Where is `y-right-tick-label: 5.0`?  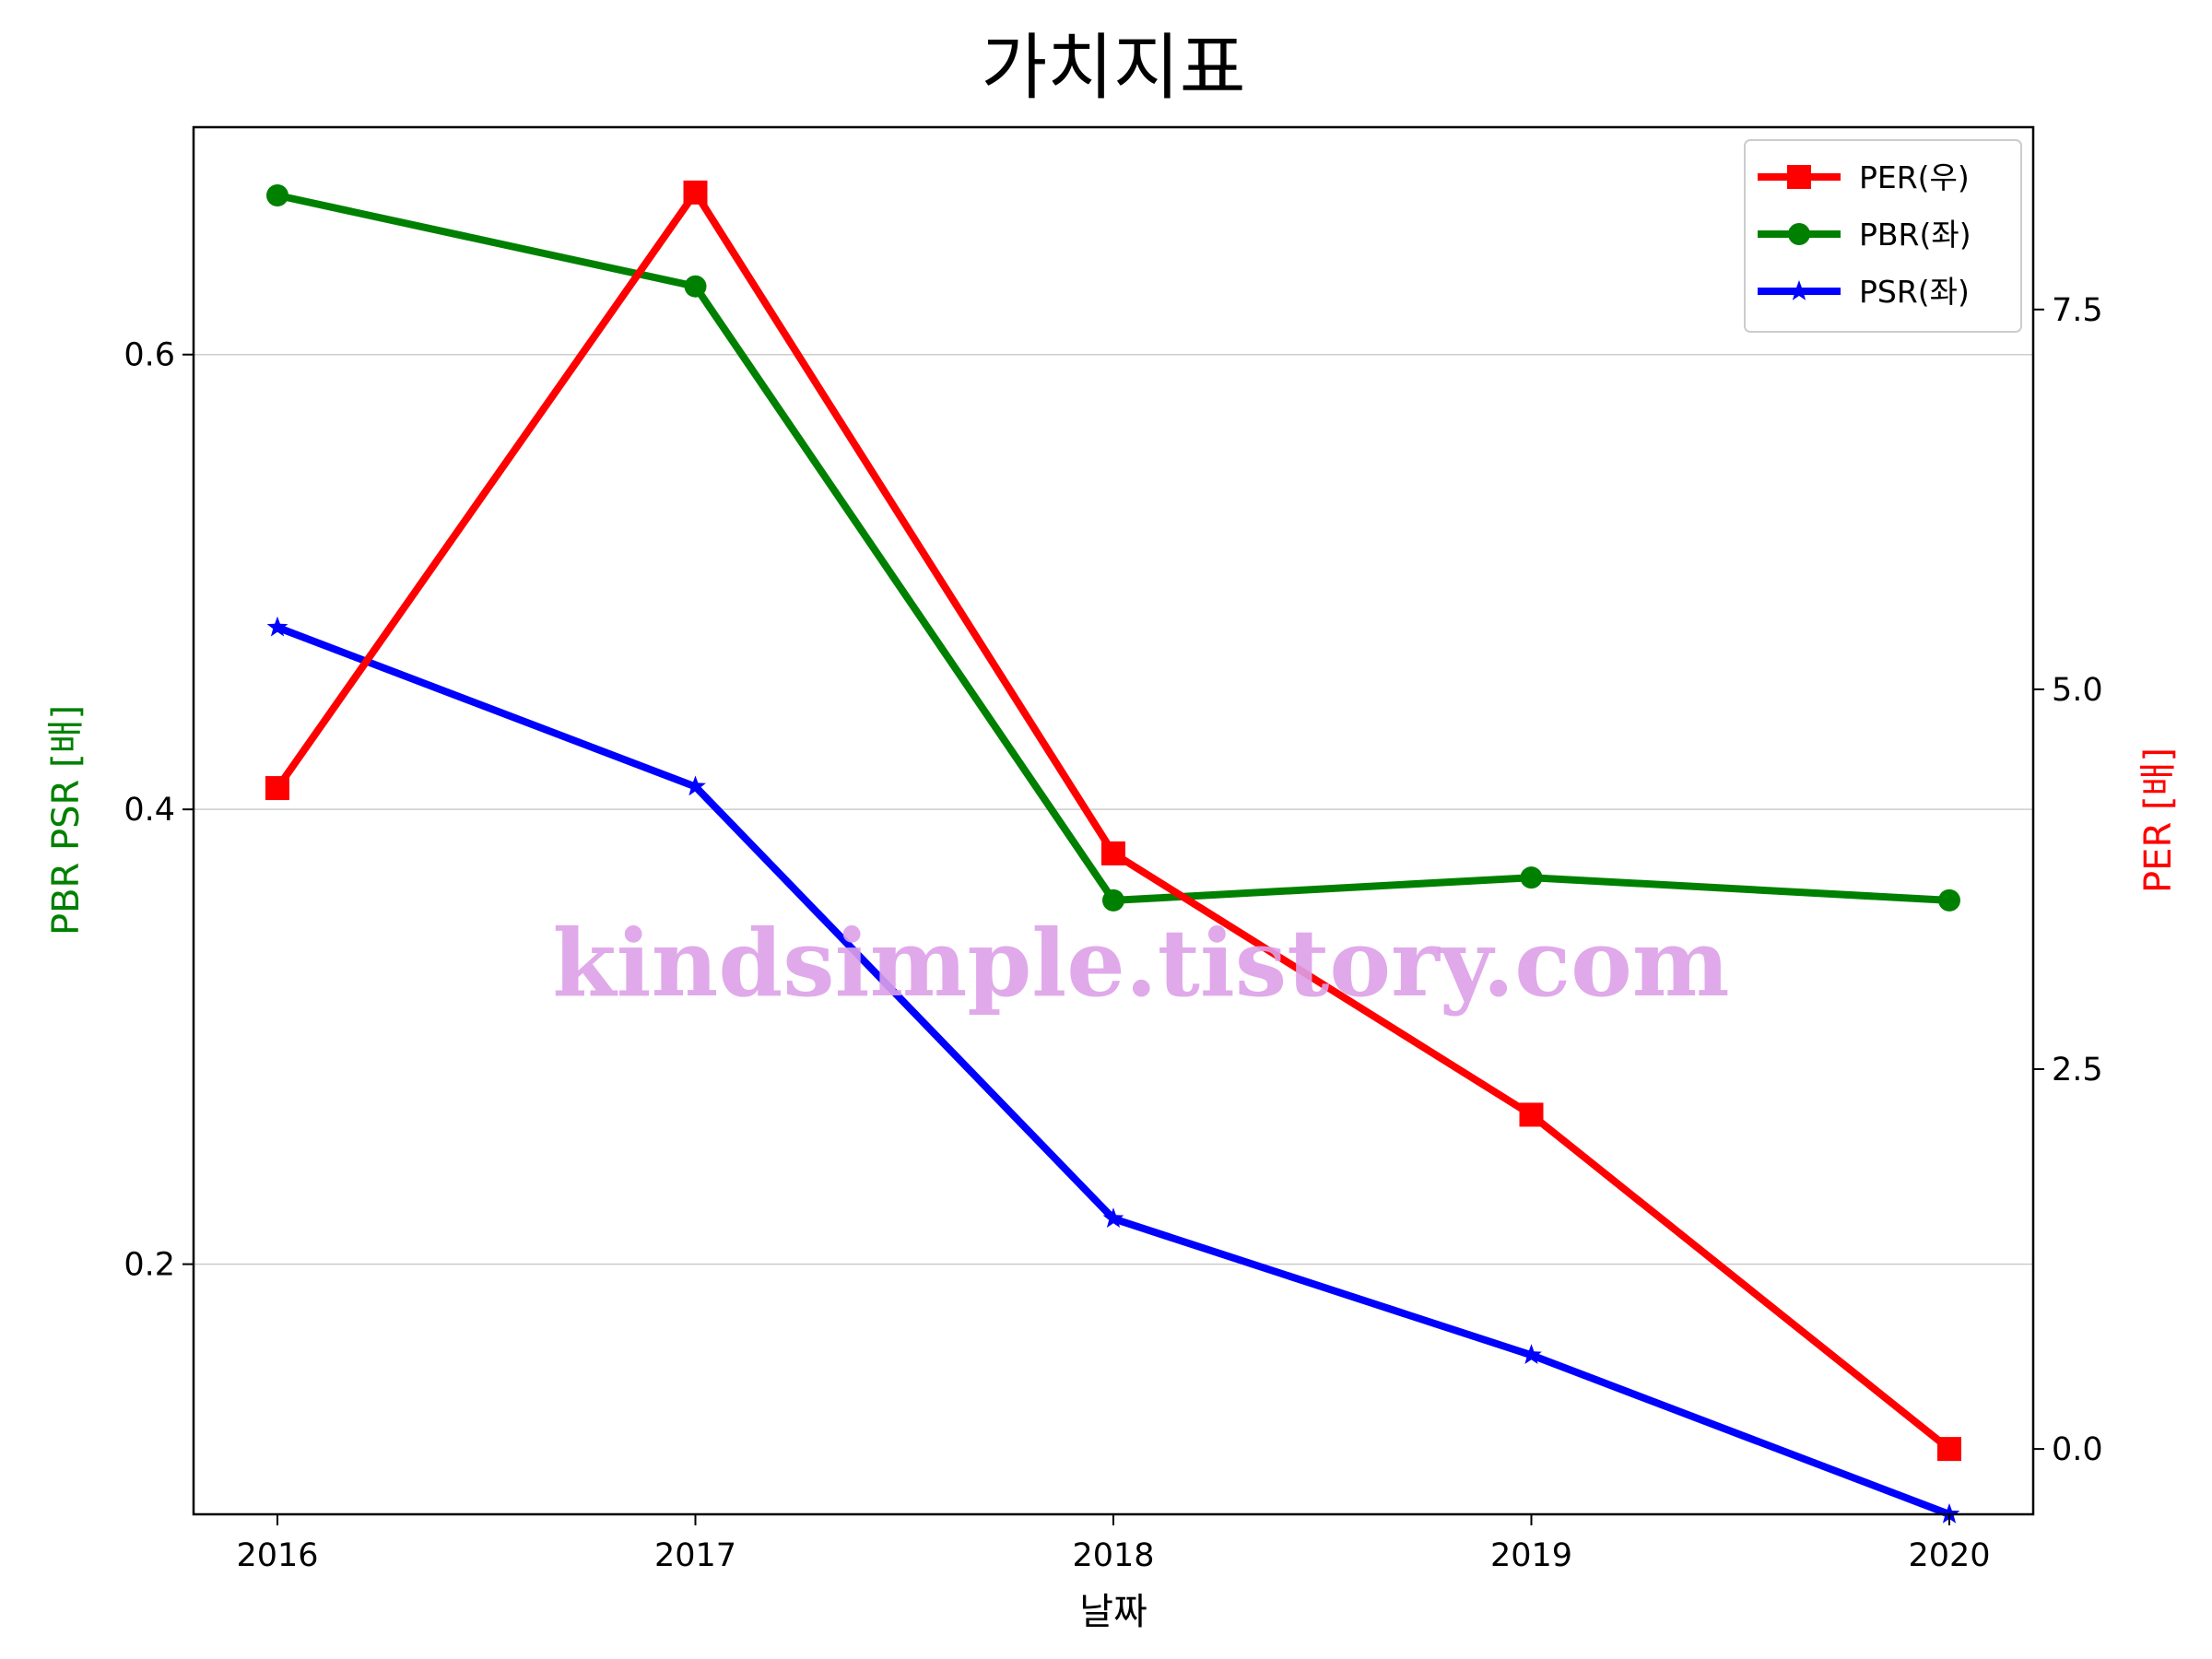
y-right-tick-label: 5.0 is located at coordinates (2077, 690).